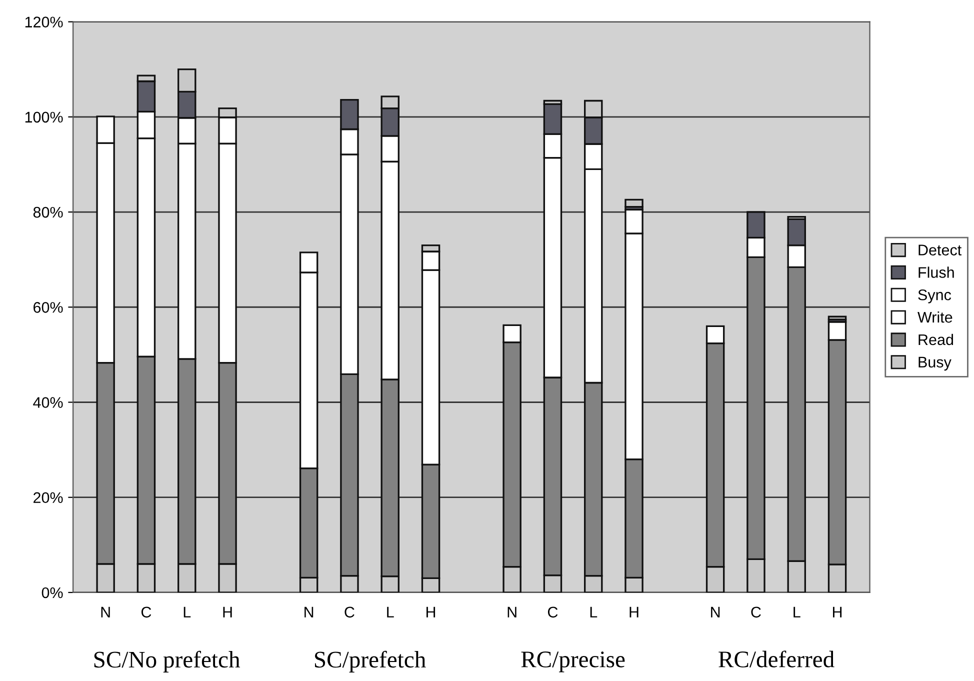  What do you see at coordinates (48, 307) in the screenshot?
I see `y-tick-label: 60%` at bounding box center [48, 307].